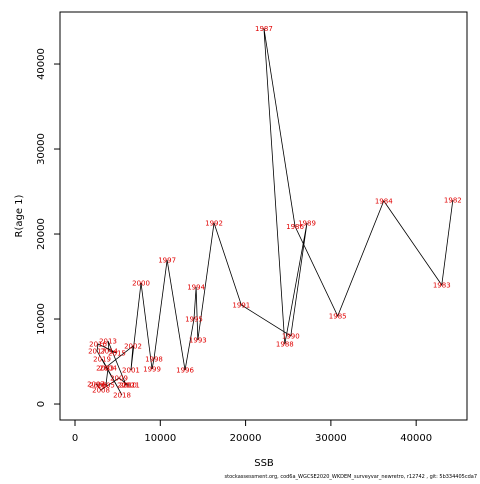 This screenshot has height=484, width=480. Describe the element at coordinates (196, 288) in the screenshot. I see `point-label: 1994` at that location.